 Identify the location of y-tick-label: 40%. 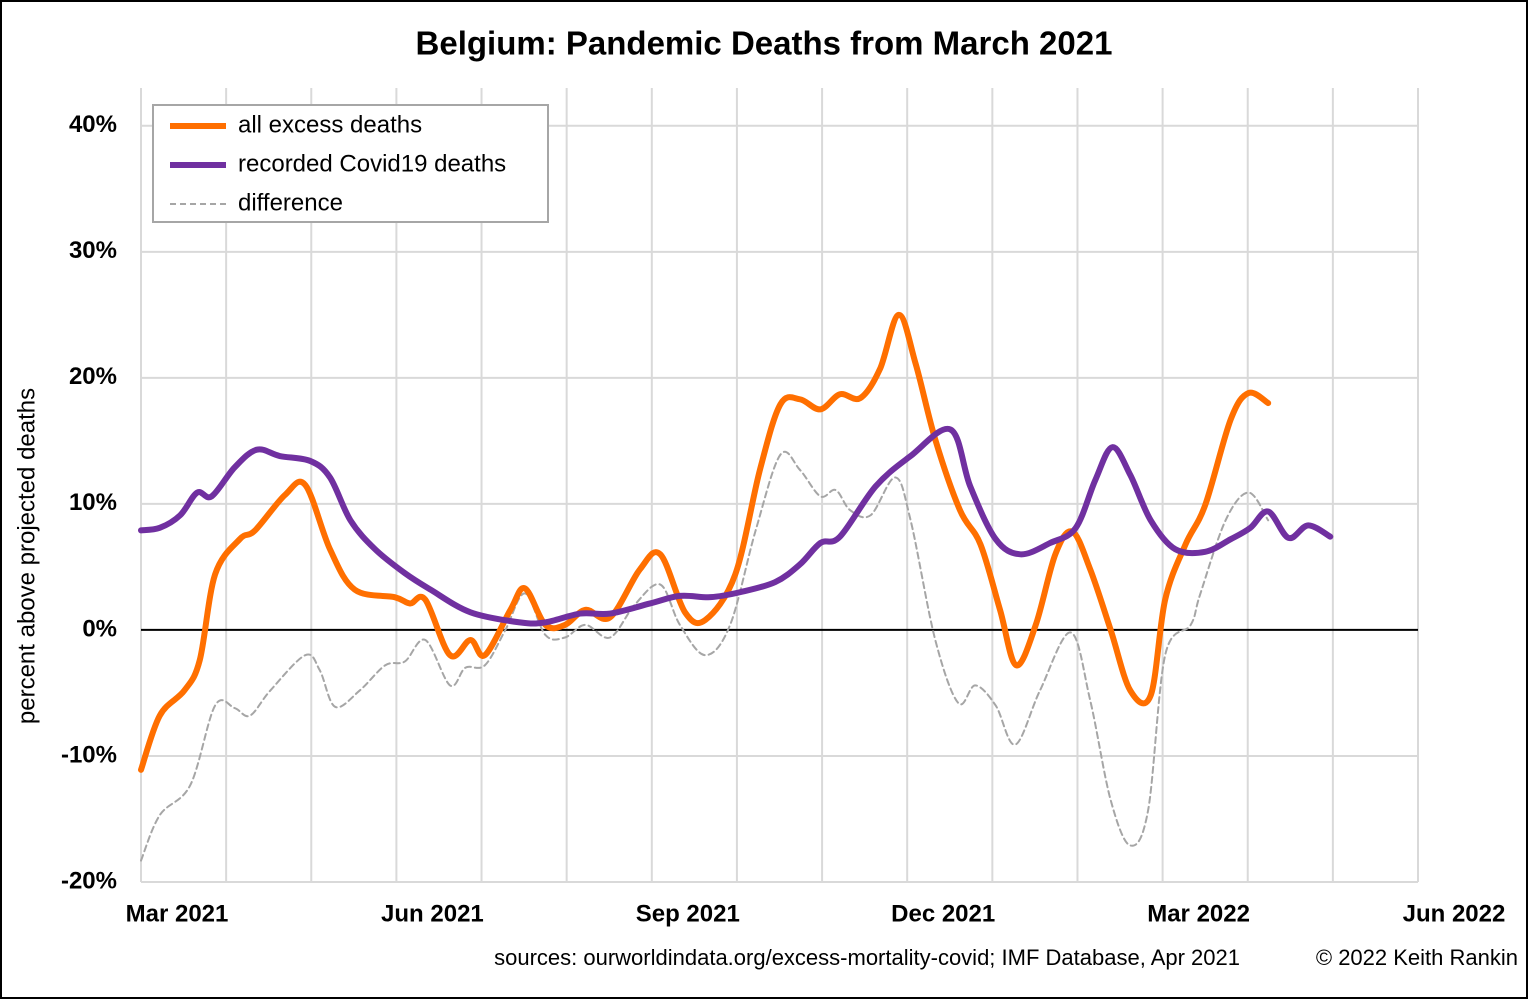
(93, 124).